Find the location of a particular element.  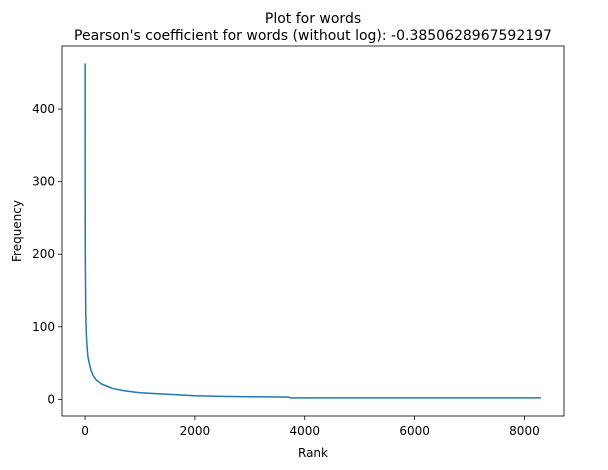

x-tick-label: 0 is located at coordinates (85, 431).